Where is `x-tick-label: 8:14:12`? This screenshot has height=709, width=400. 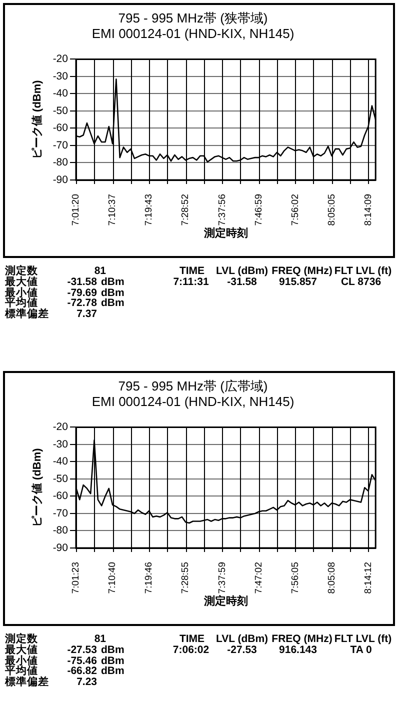
x-tick-label: 8:14:12 is located at coordinates (368, 578).